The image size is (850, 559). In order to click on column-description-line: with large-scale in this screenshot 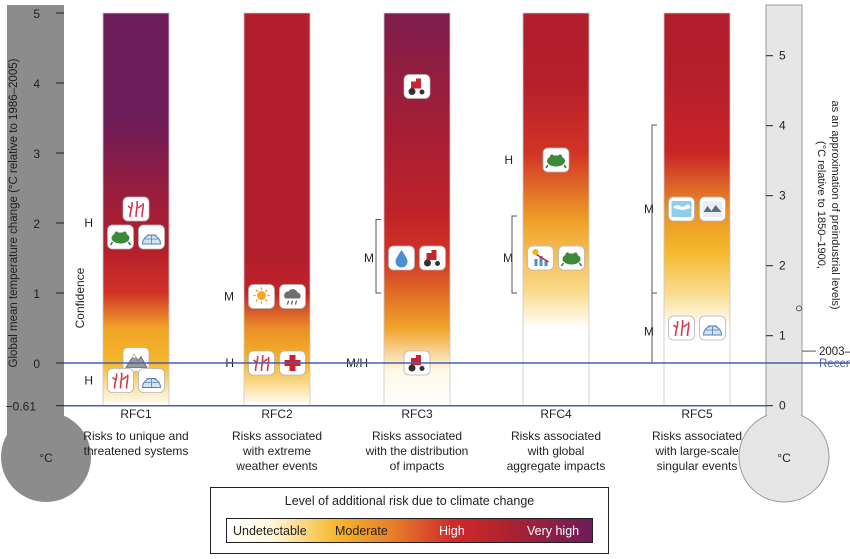, I will do `click(696, 451)`.